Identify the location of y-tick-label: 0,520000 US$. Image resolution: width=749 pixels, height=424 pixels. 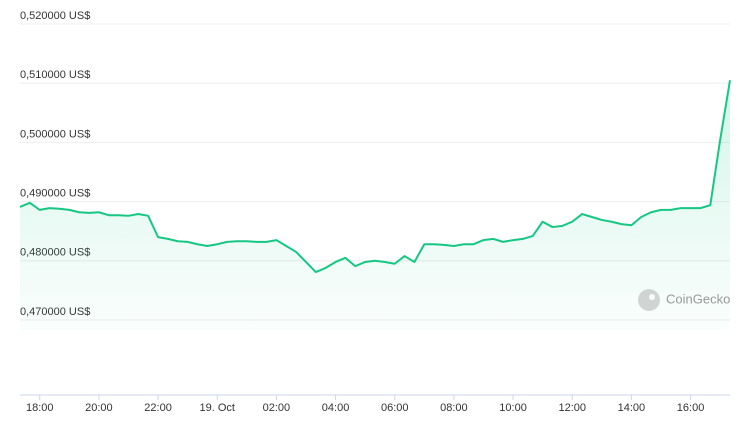
(55, 16).